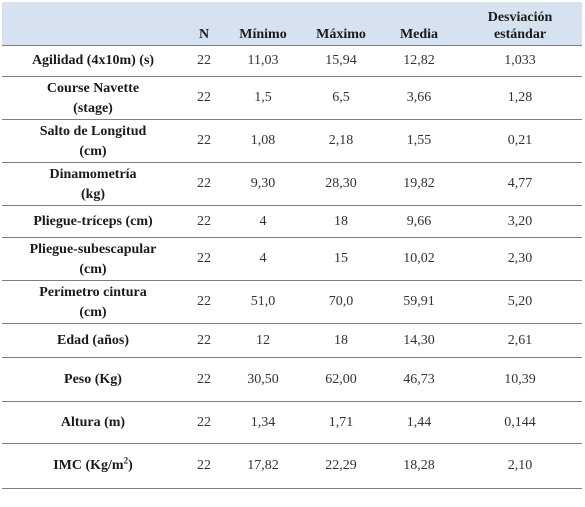 Image resolution: width=585 pixels, height=507 pixels. Describe the element at coordinates (93, 98) in the screenshot. I see `row-label: Course Navette (stage)` at that location.